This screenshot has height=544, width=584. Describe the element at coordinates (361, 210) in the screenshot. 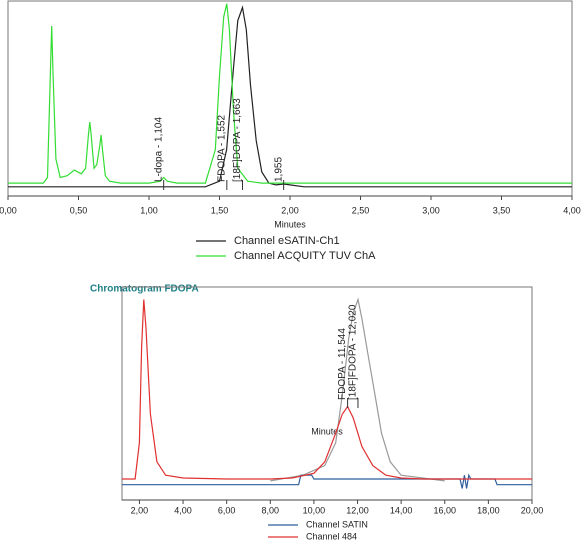

I see `x-tick-label: 2,50` at that location.